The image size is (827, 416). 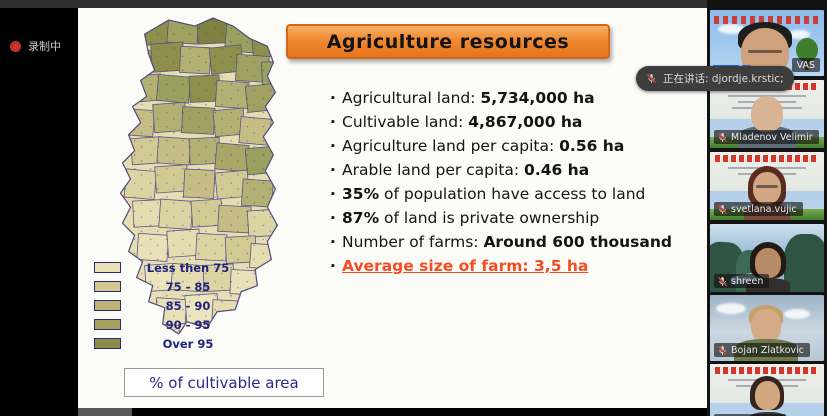 What do you see at coordinates (512, 194) in the screenshot?
I see `bullet-post: of population have access to land` at bounding box center [512, 194].